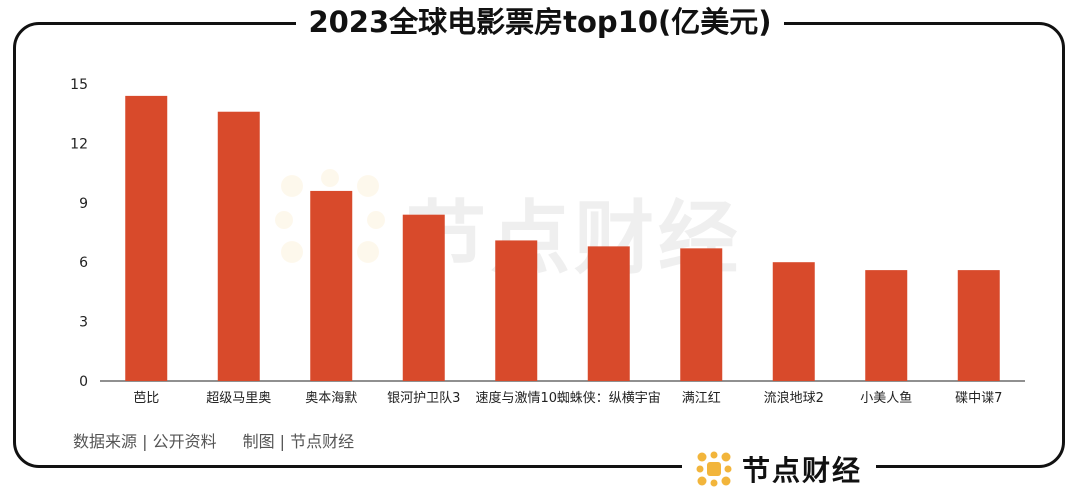 The image size is (1080, 495). I want to click on x-tick-label: 碟中谍7, so click(978, 398).